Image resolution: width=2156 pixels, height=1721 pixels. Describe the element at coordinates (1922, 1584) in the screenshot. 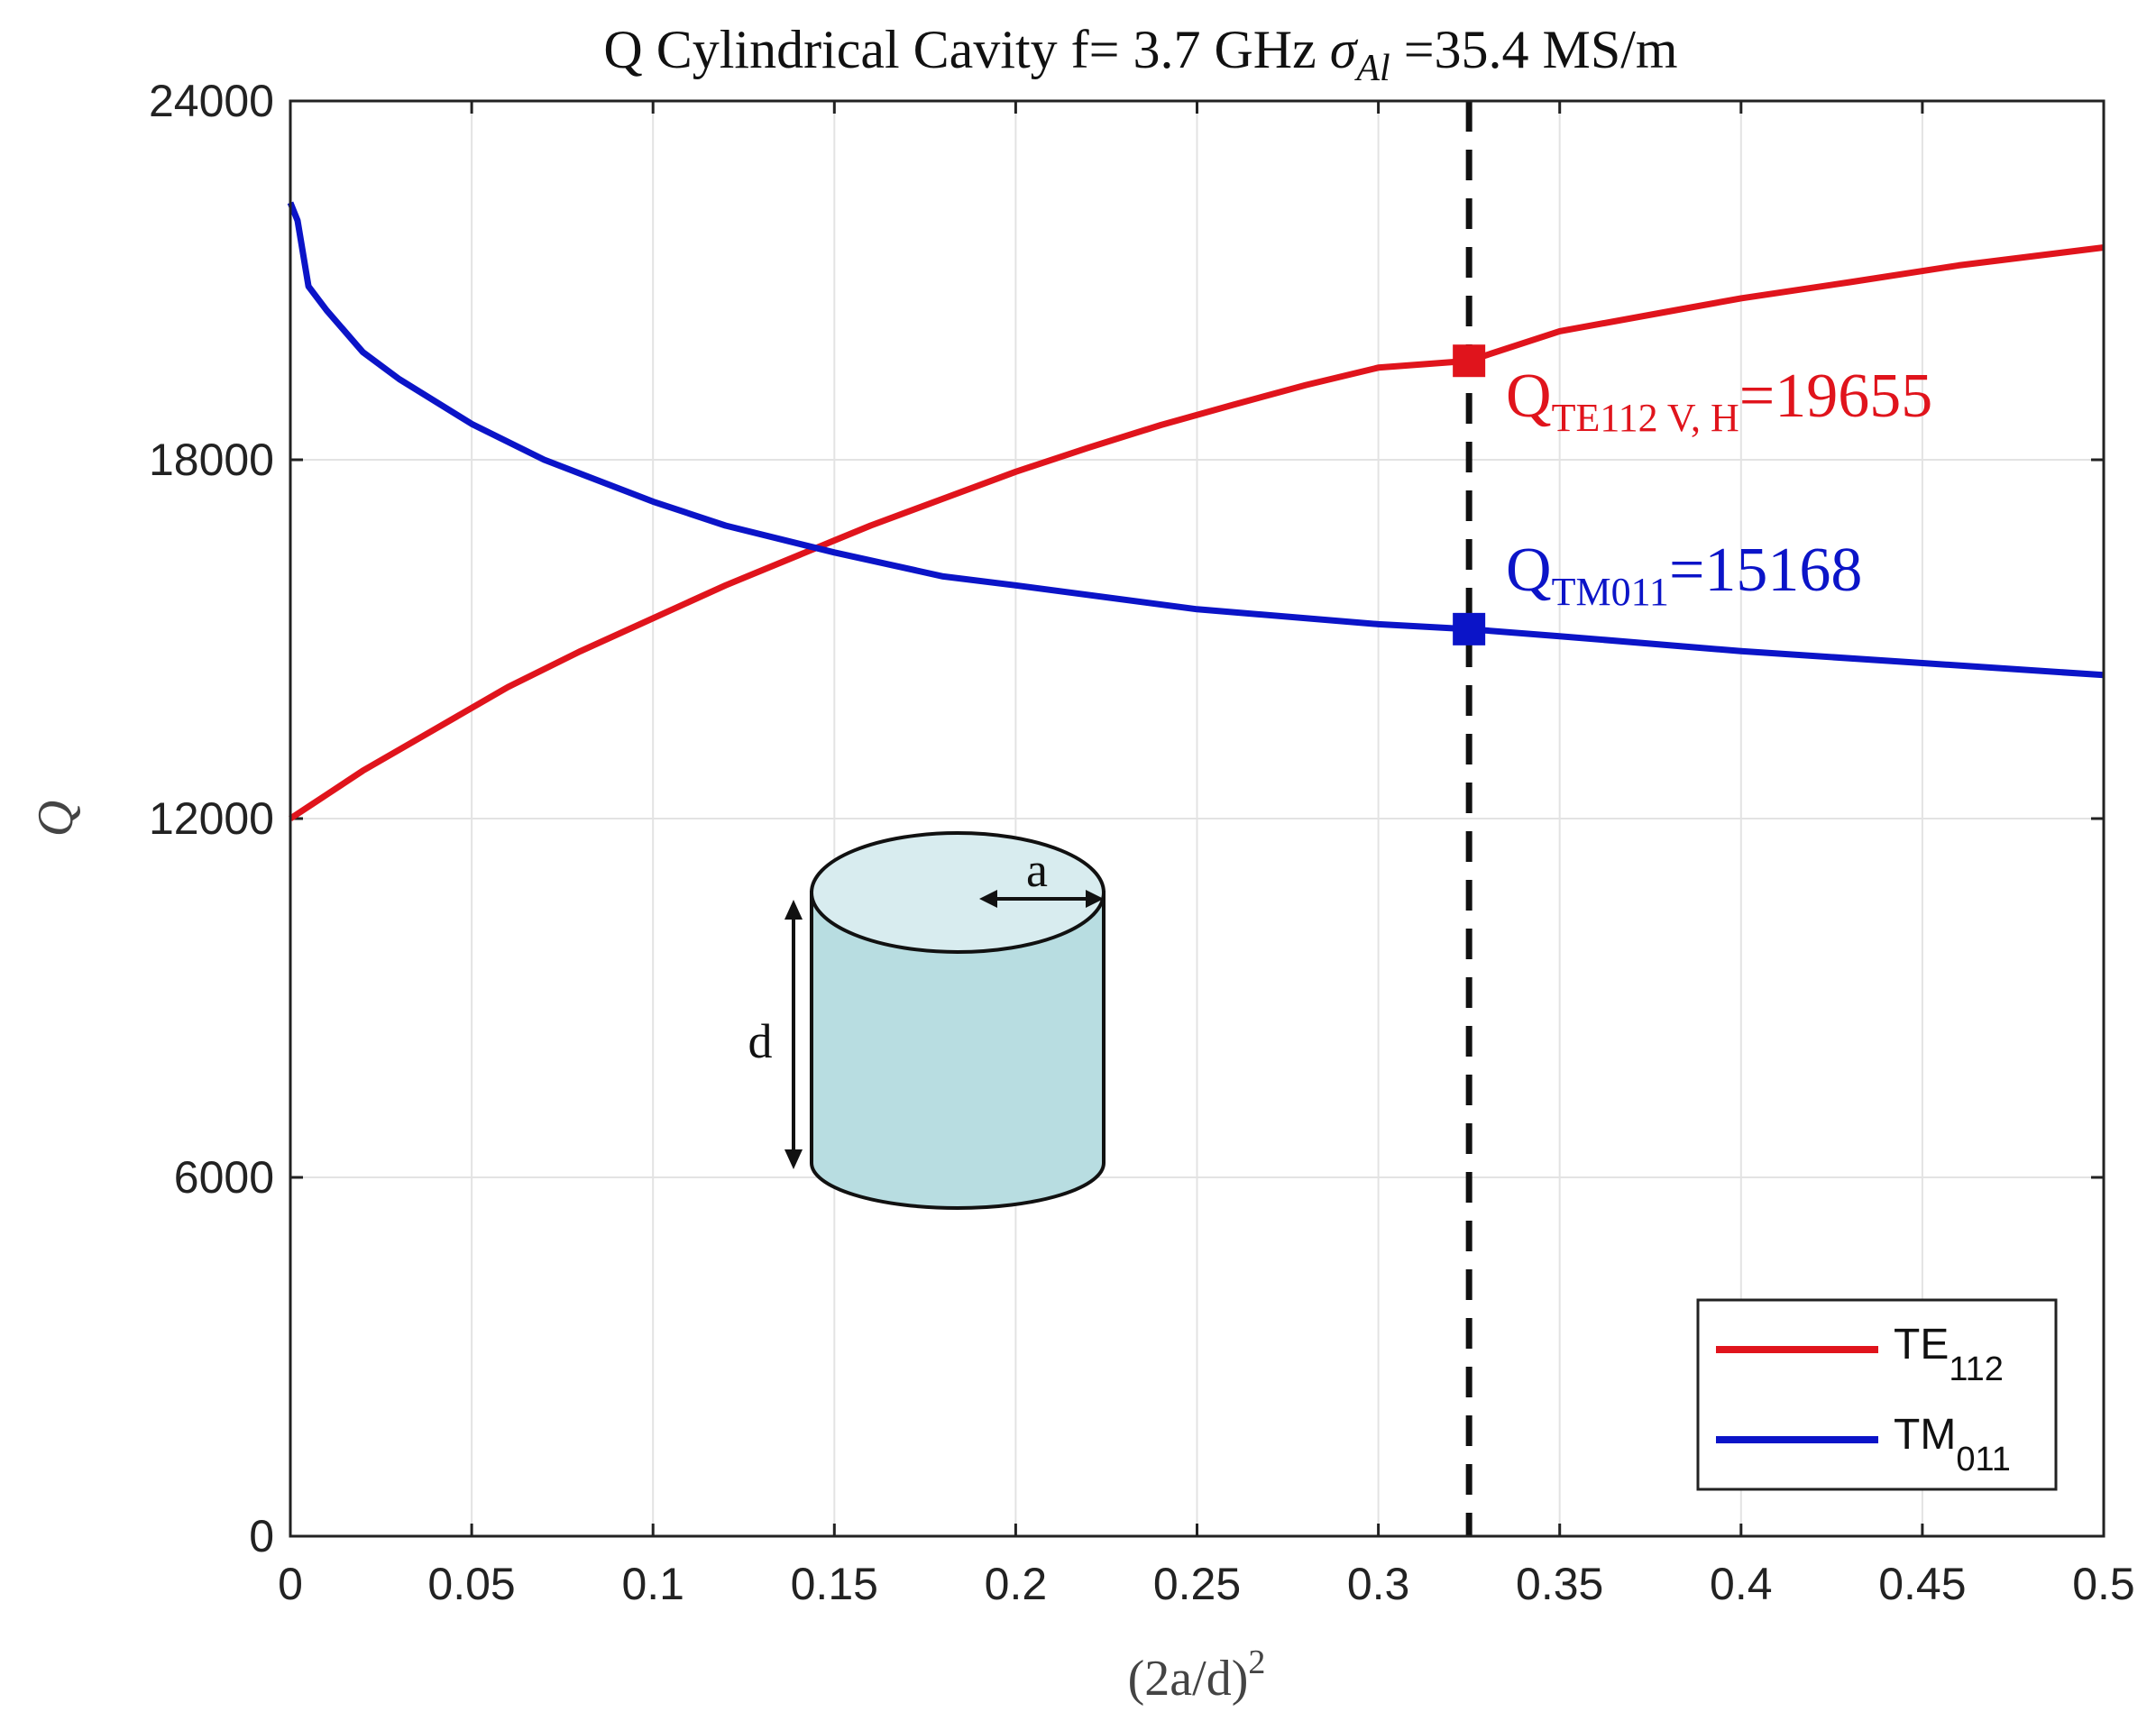

I see `x-tick-label: 0.45` at that location.